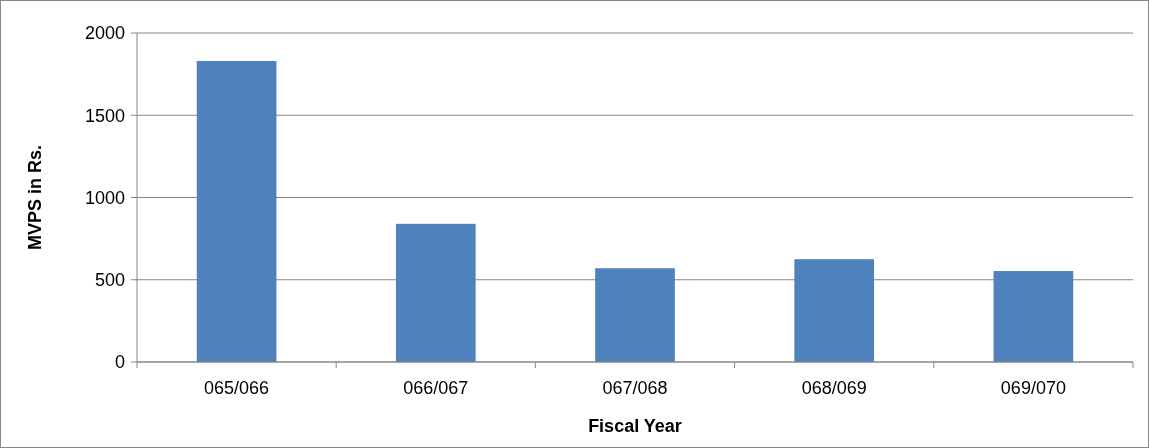 The image size is (1149, 448). What do you see at coordinates (104, 197) in the screenshot?
I see `y-tick-label: 1000` at bounding box center [104, 197].